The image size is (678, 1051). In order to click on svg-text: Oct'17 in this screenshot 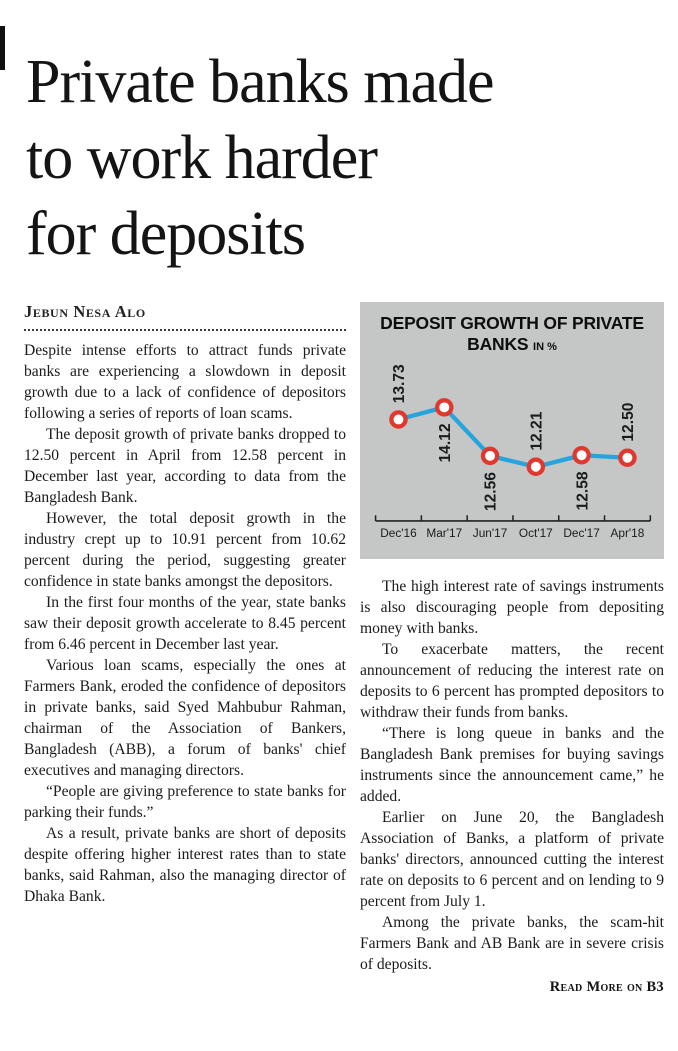, I will do `click(536, 533)`.